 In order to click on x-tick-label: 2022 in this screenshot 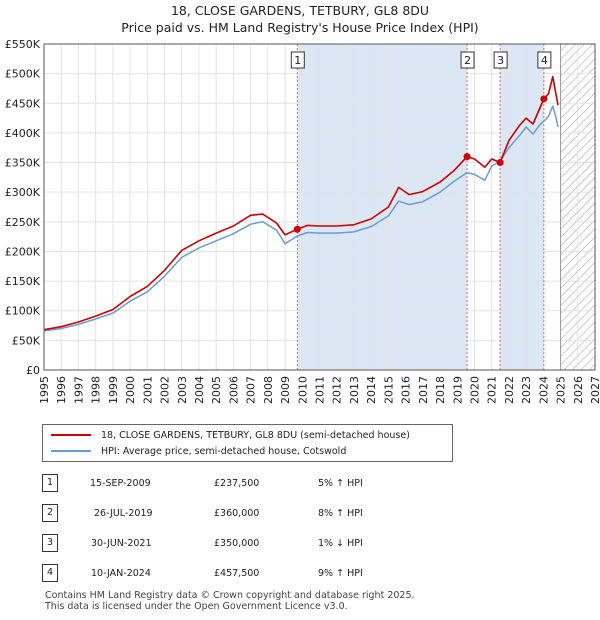, I will do `click(509, 390)`.